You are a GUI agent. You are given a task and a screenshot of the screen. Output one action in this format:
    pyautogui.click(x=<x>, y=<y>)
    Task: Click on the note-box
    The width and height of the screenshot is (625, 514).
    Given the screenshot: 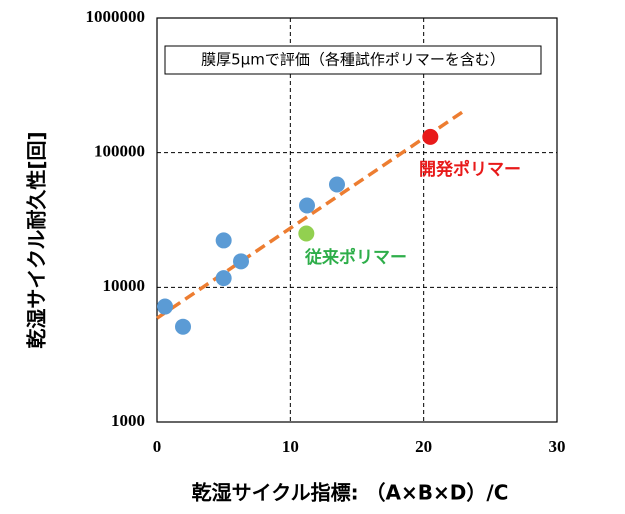 What is the action you would take?
    pyautogui.click(x=353, y=60)
    